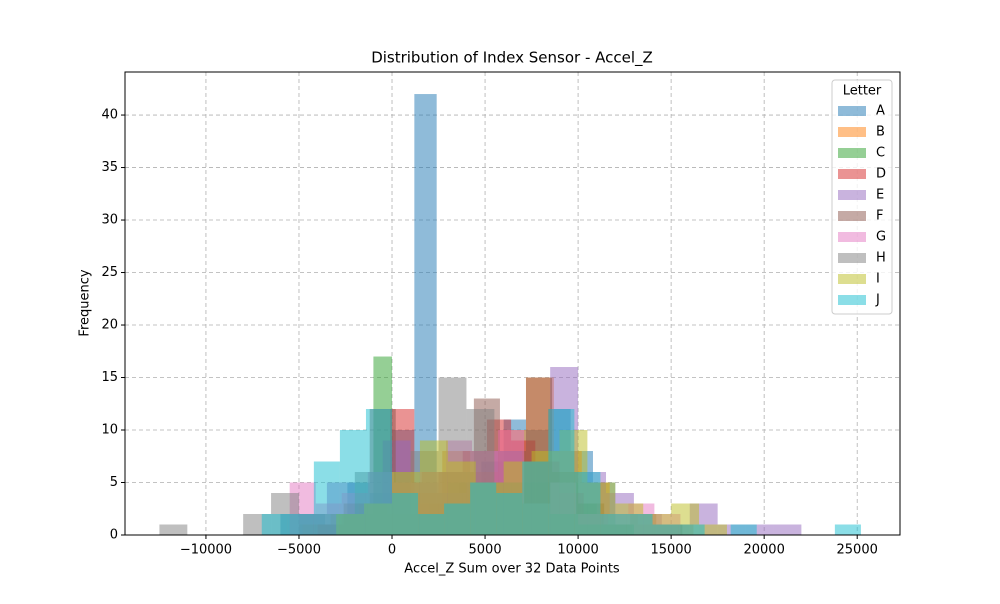 This screenshot has width=1000, height=604. What do you see at coordinates (392, 550) in the screenshot?
I see `x-tick-label: 0` at bounding box center [392, 550].